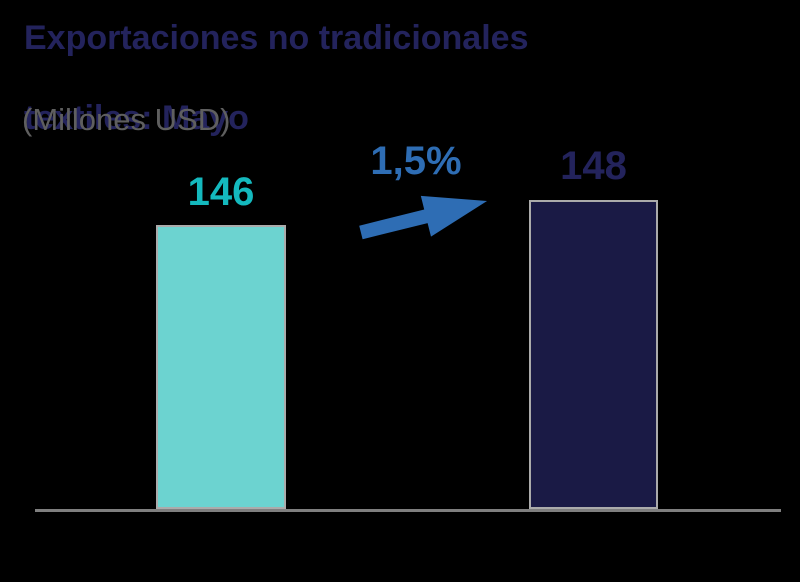  I want to click on chart-subtitle-units: (Millones USD), so click(126, 119).